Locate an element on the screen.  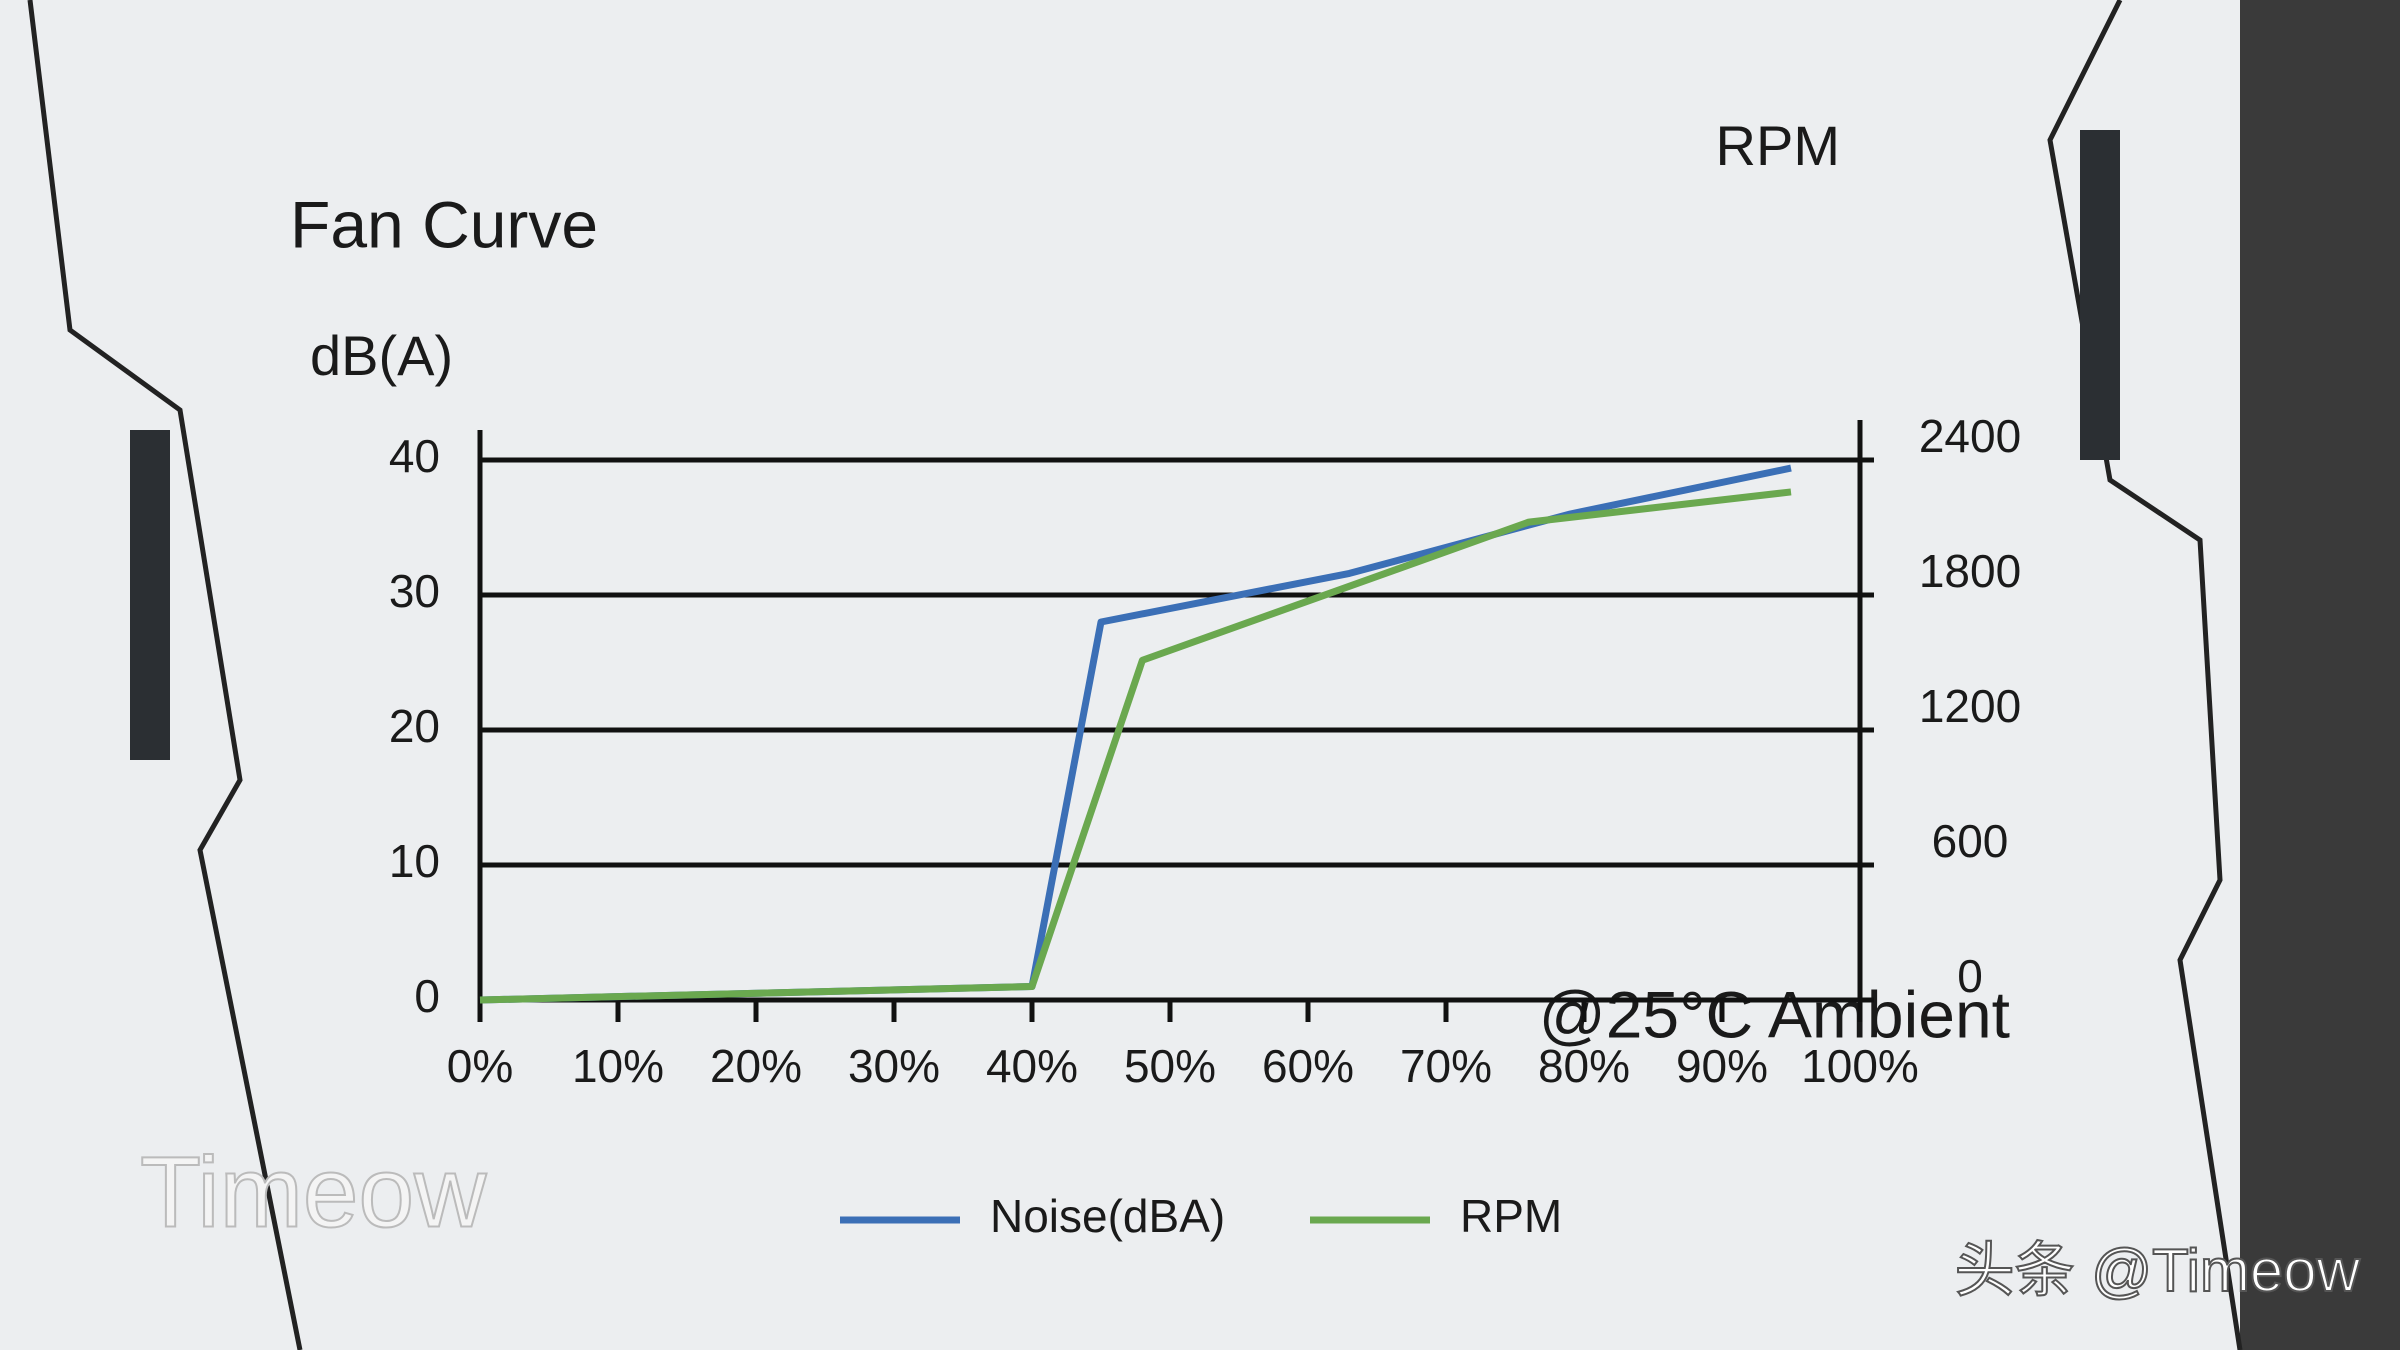
y2-tick-label: 1200 is located at coordinates (1970, 706).